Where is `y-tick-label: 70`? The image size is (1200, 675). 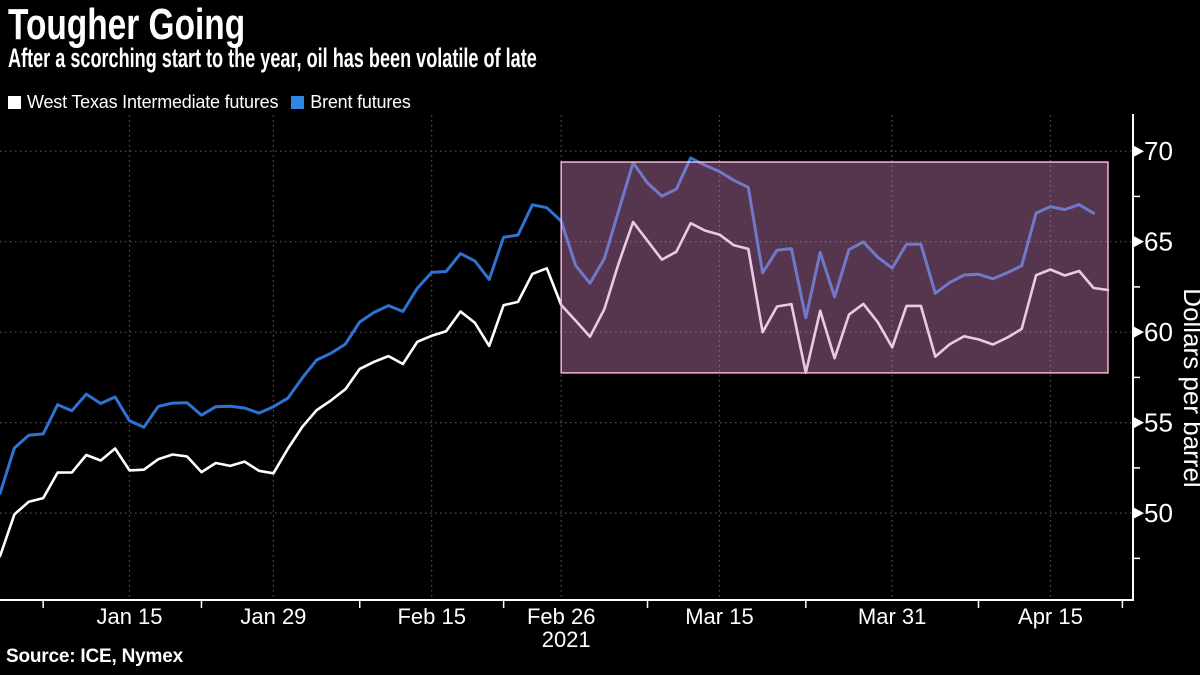
y-tick-label: 70 is located at coordinates (1158, 151).